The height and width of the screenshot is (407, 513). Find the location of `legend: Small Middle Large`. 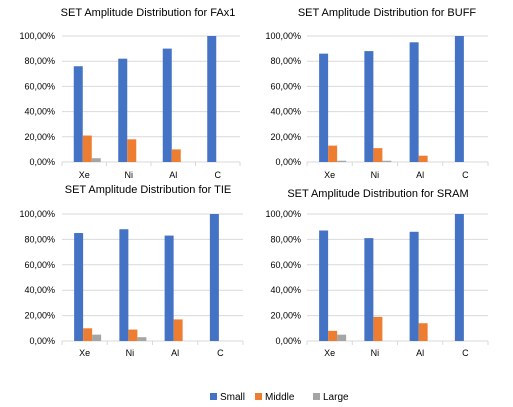

legend: Small Middle Large is located at coordinates (279, 397).